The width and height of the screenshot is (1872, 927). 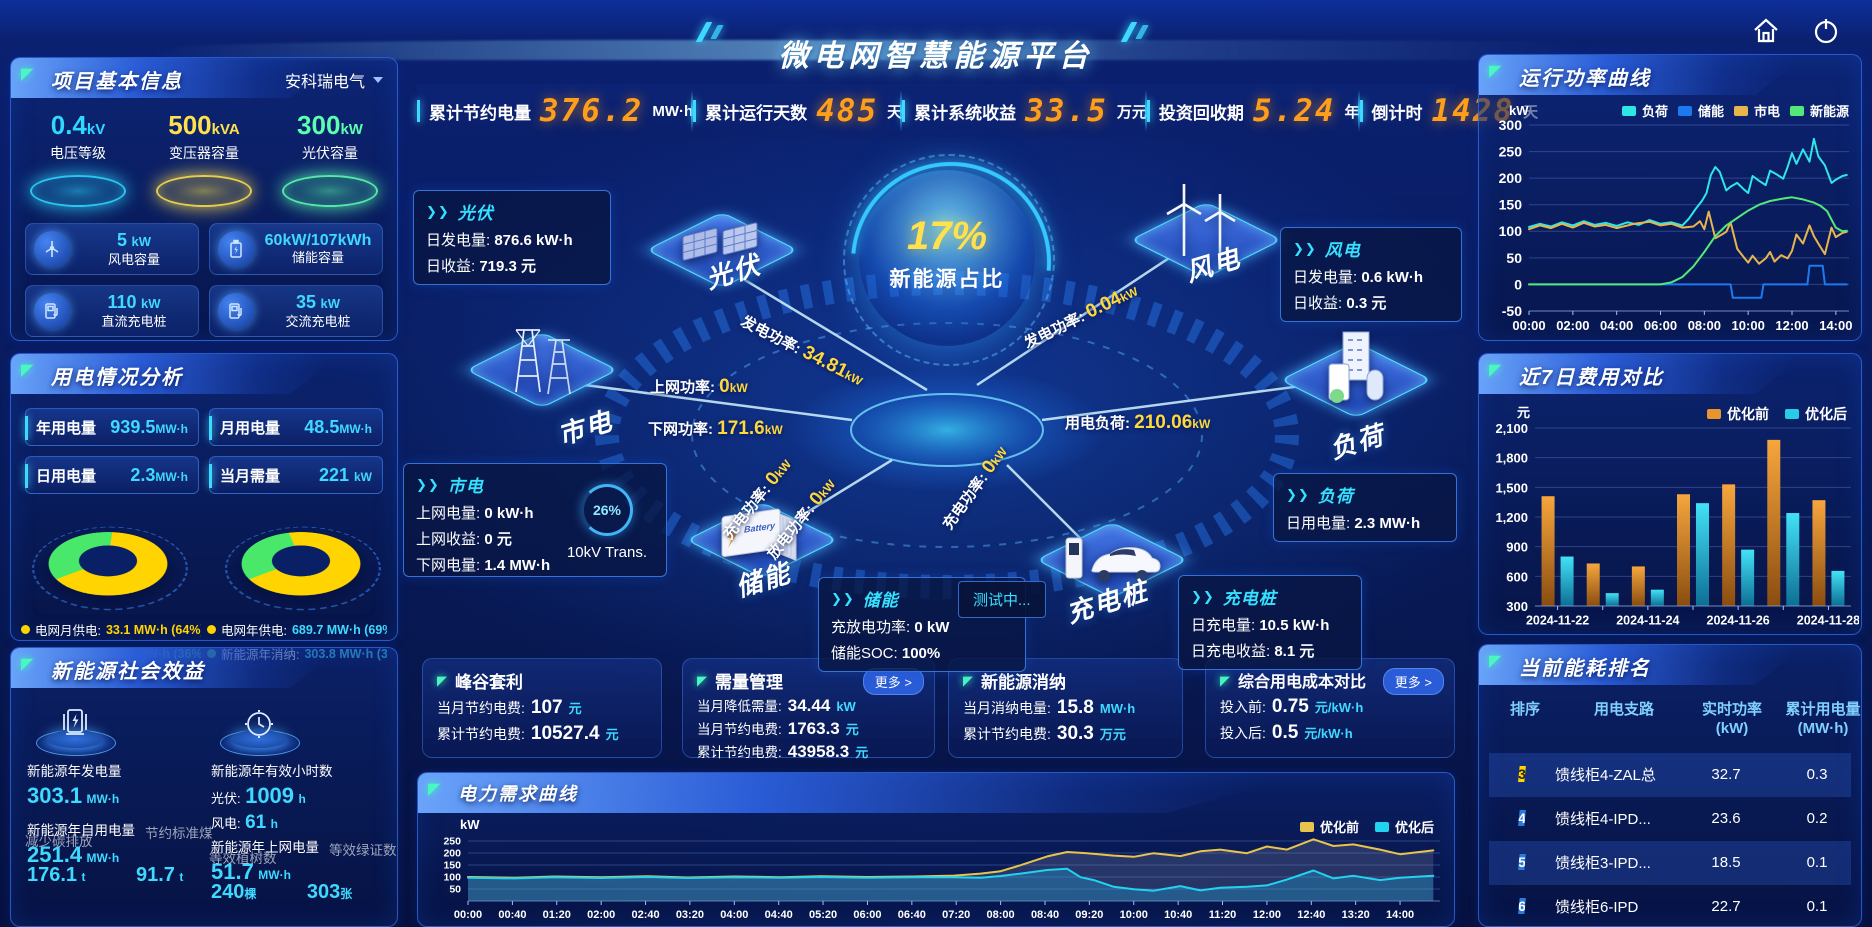 I want to click on kpi-saved-energy: 累计节约电量 376.2 MW·h, so click(x=555, y=111).